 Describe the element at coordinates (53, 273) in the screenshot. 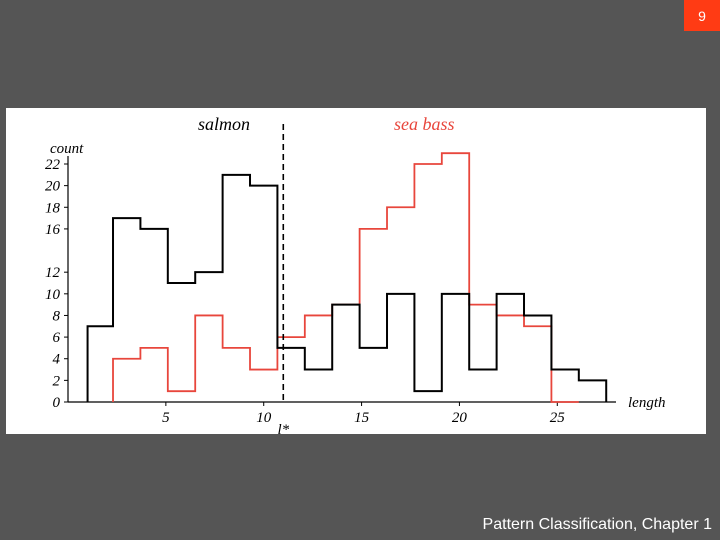

I see `y-tick-label: 12` at that location.